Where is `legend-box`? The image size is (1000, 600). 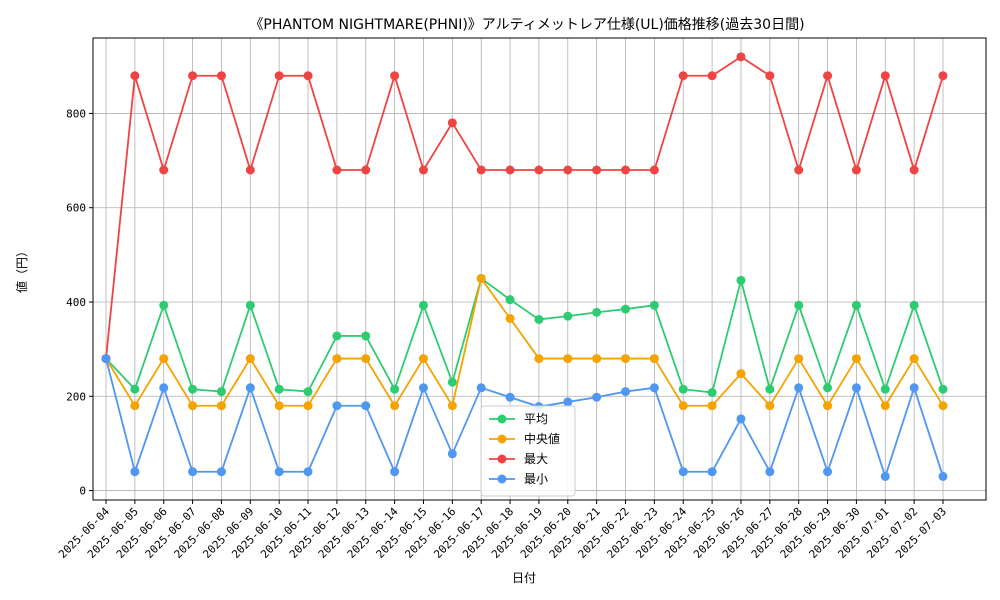 legend-box is located at coordinates (528, 451).